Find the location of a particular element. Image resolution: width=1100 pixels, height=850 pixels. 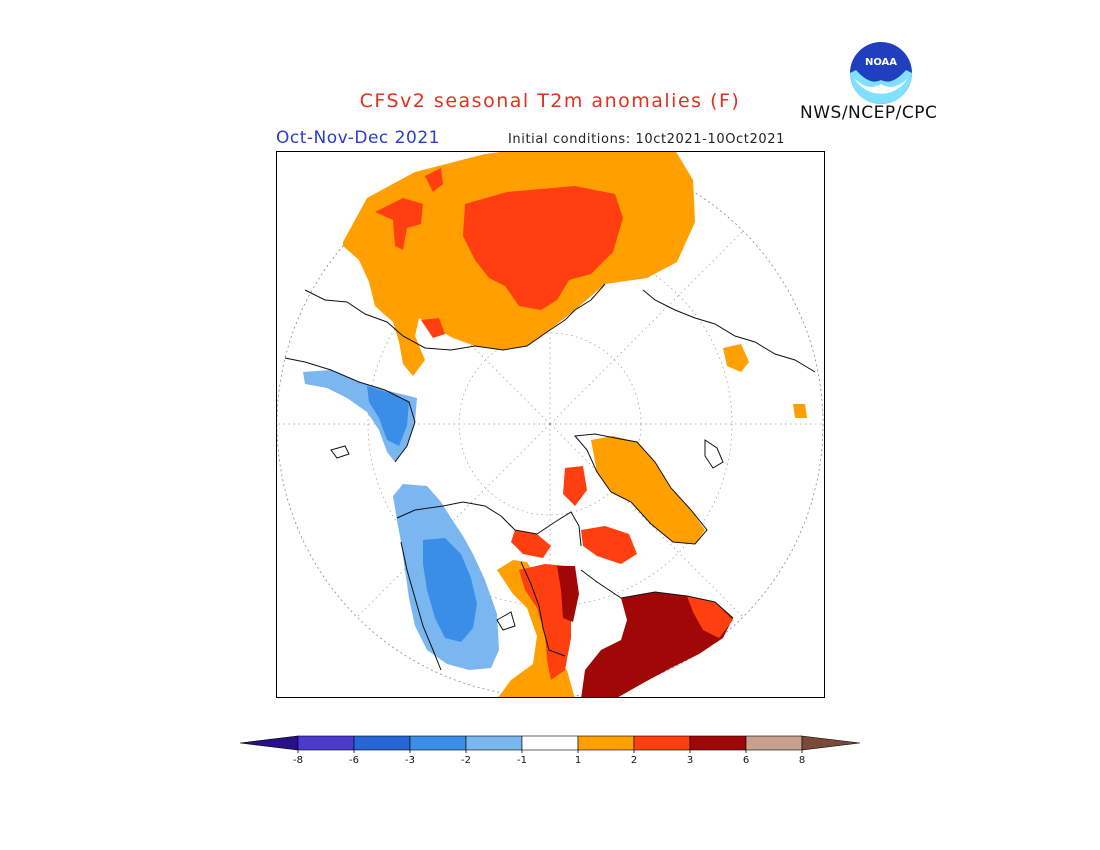

colorbar-tick-label: 6 is located at coordinates (746, 760).